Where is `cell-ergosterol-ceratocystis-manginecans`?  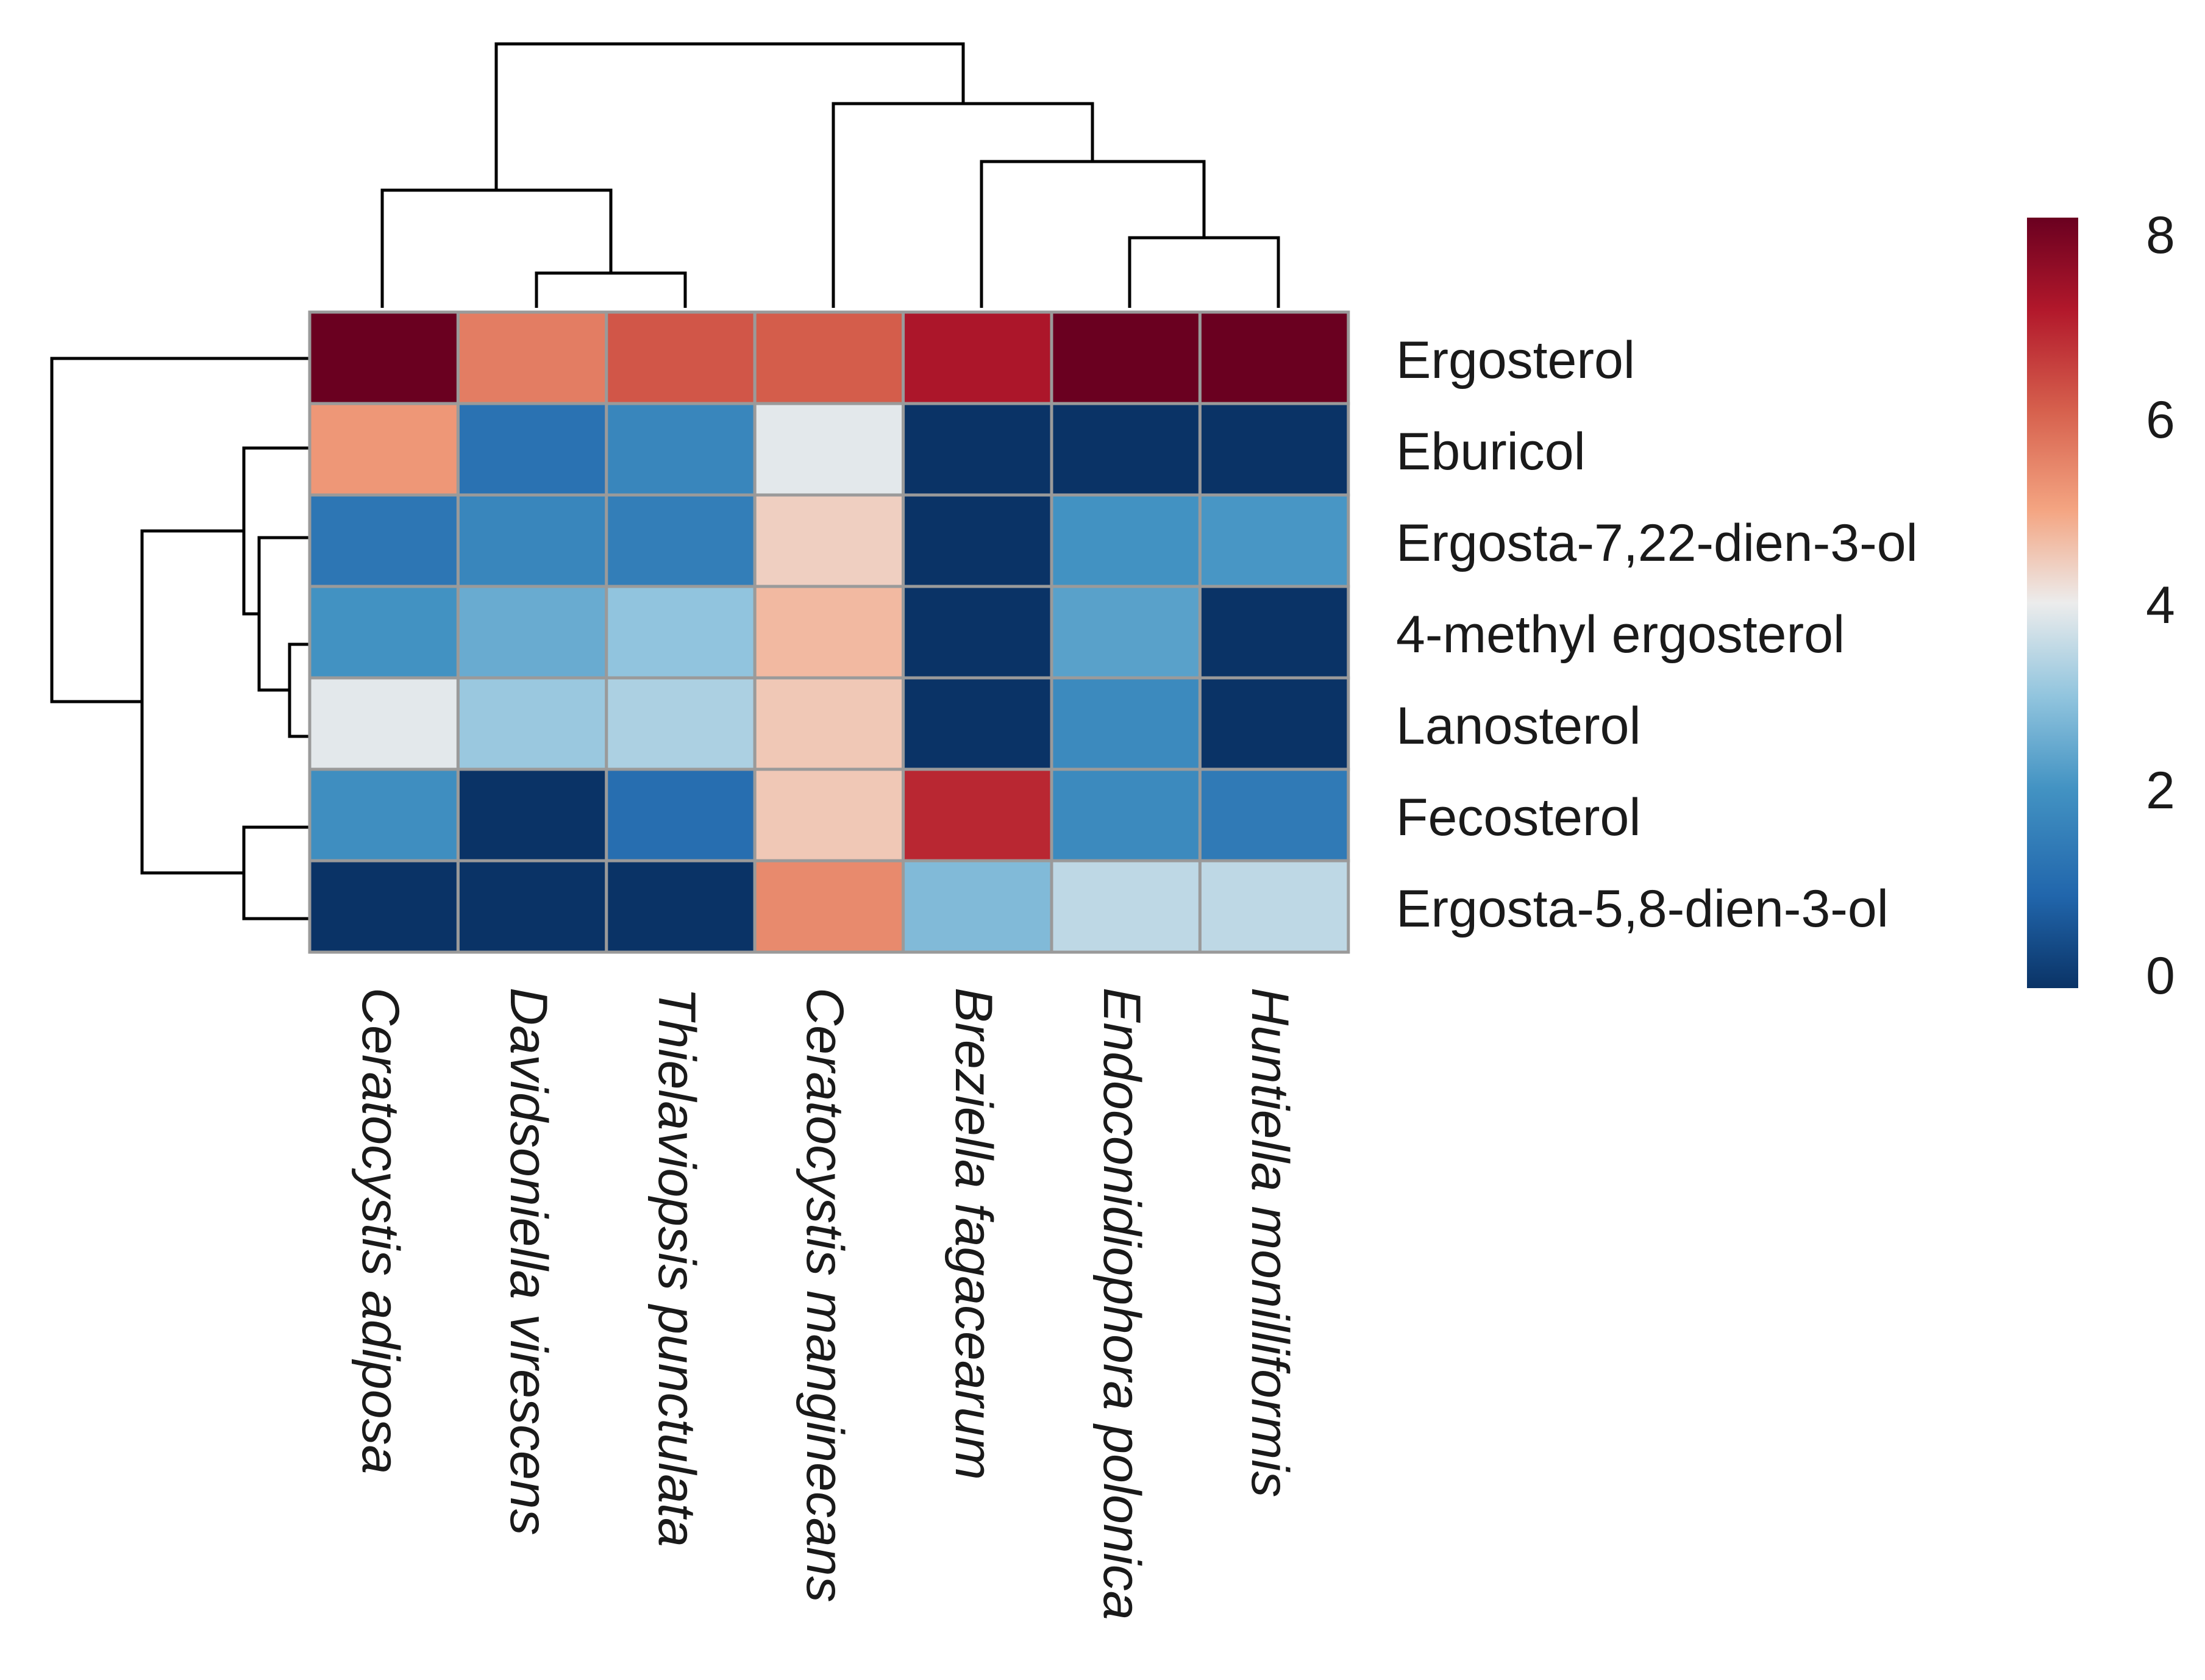
cell-ergosterol-ceratocystis-manginecans is located at coordinates (829, 357).